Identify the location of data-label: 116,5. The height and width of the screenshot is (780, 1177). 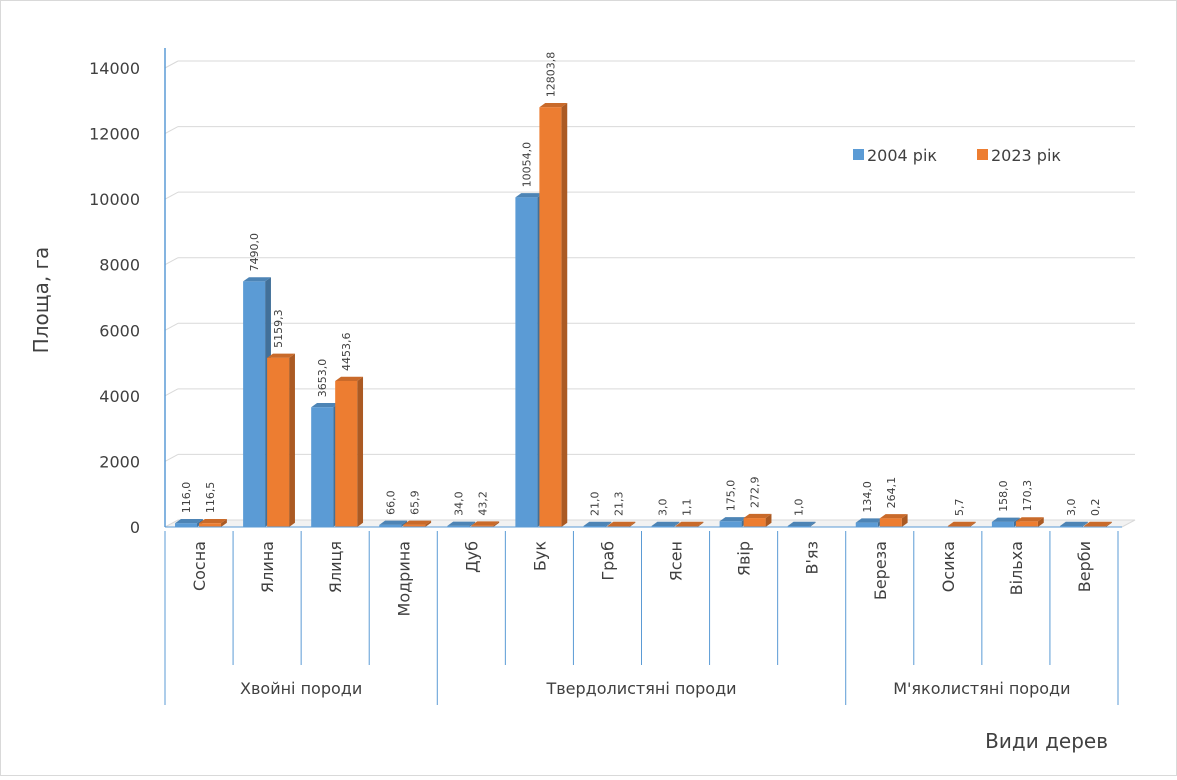
(210, 498).